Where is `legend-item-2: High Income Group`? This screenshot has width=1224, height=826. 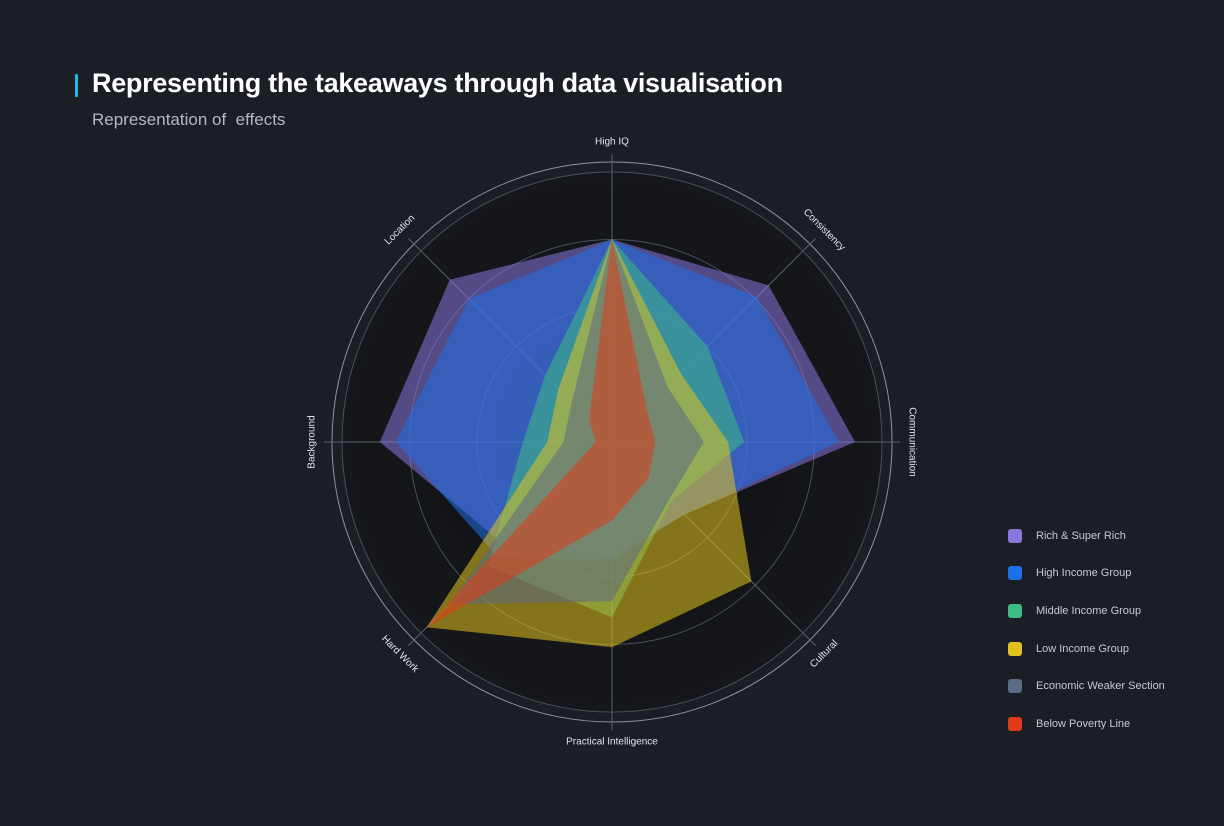
legend-item-2: High Income Group is located at coordinates (1086, 574).